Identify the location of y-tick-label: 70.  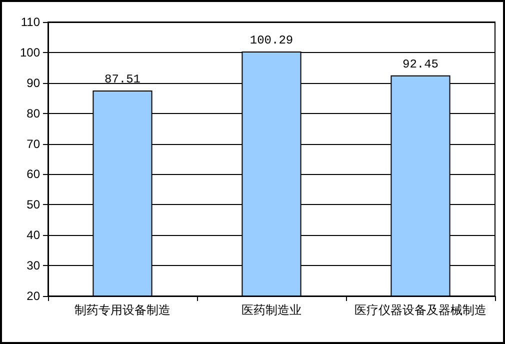
(33, 143).